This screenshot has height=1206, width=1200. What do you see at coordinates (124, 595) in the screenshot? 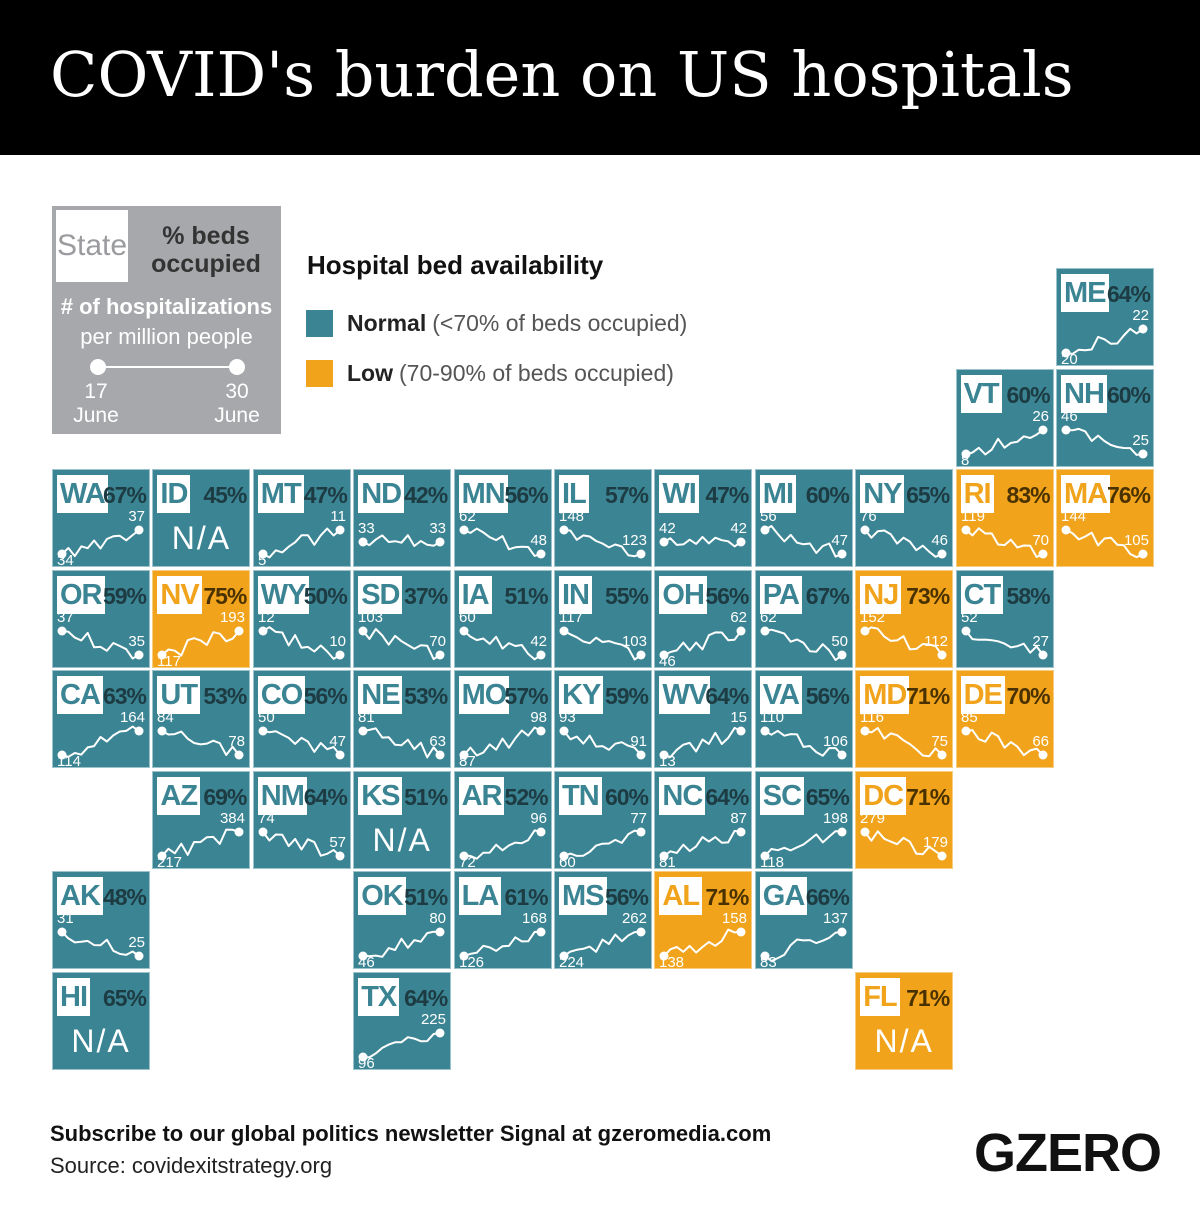
I see `beds-occupied-pct: 59%` at bounding box center [124, 595].